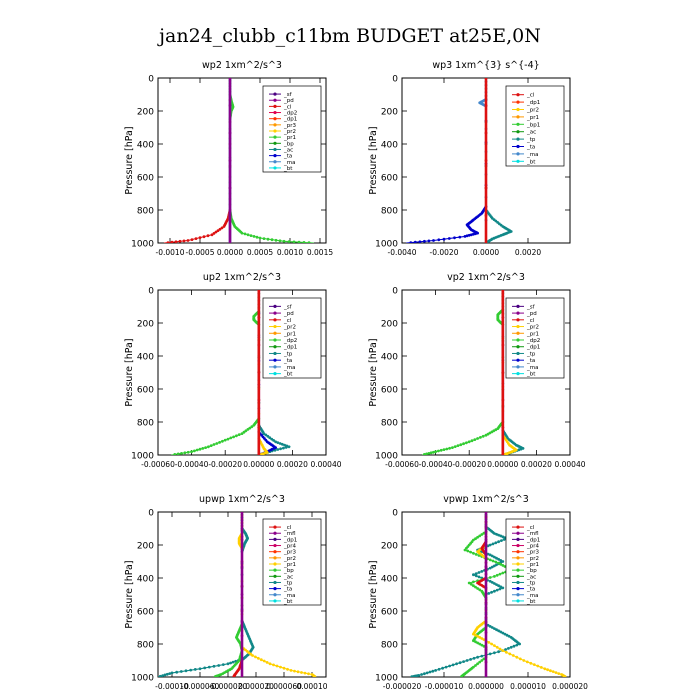  What do you see at coordinates (486, 499) in the screenshot?
I see `chart-title: vpwp 1xm^2/s^3` at bounding box center [486, 499].